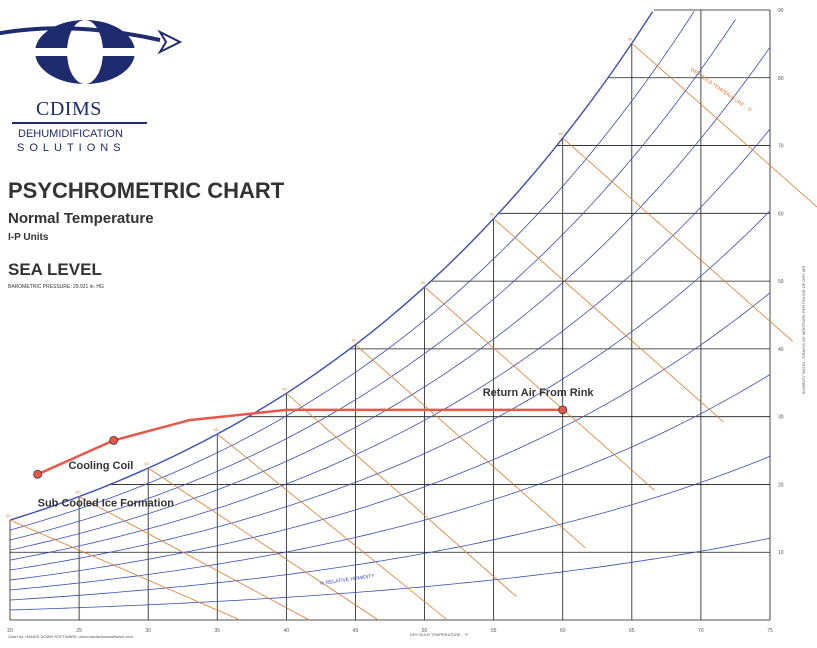  I want to click on wet-bulb-tick-label: 30, so click(146, 463).